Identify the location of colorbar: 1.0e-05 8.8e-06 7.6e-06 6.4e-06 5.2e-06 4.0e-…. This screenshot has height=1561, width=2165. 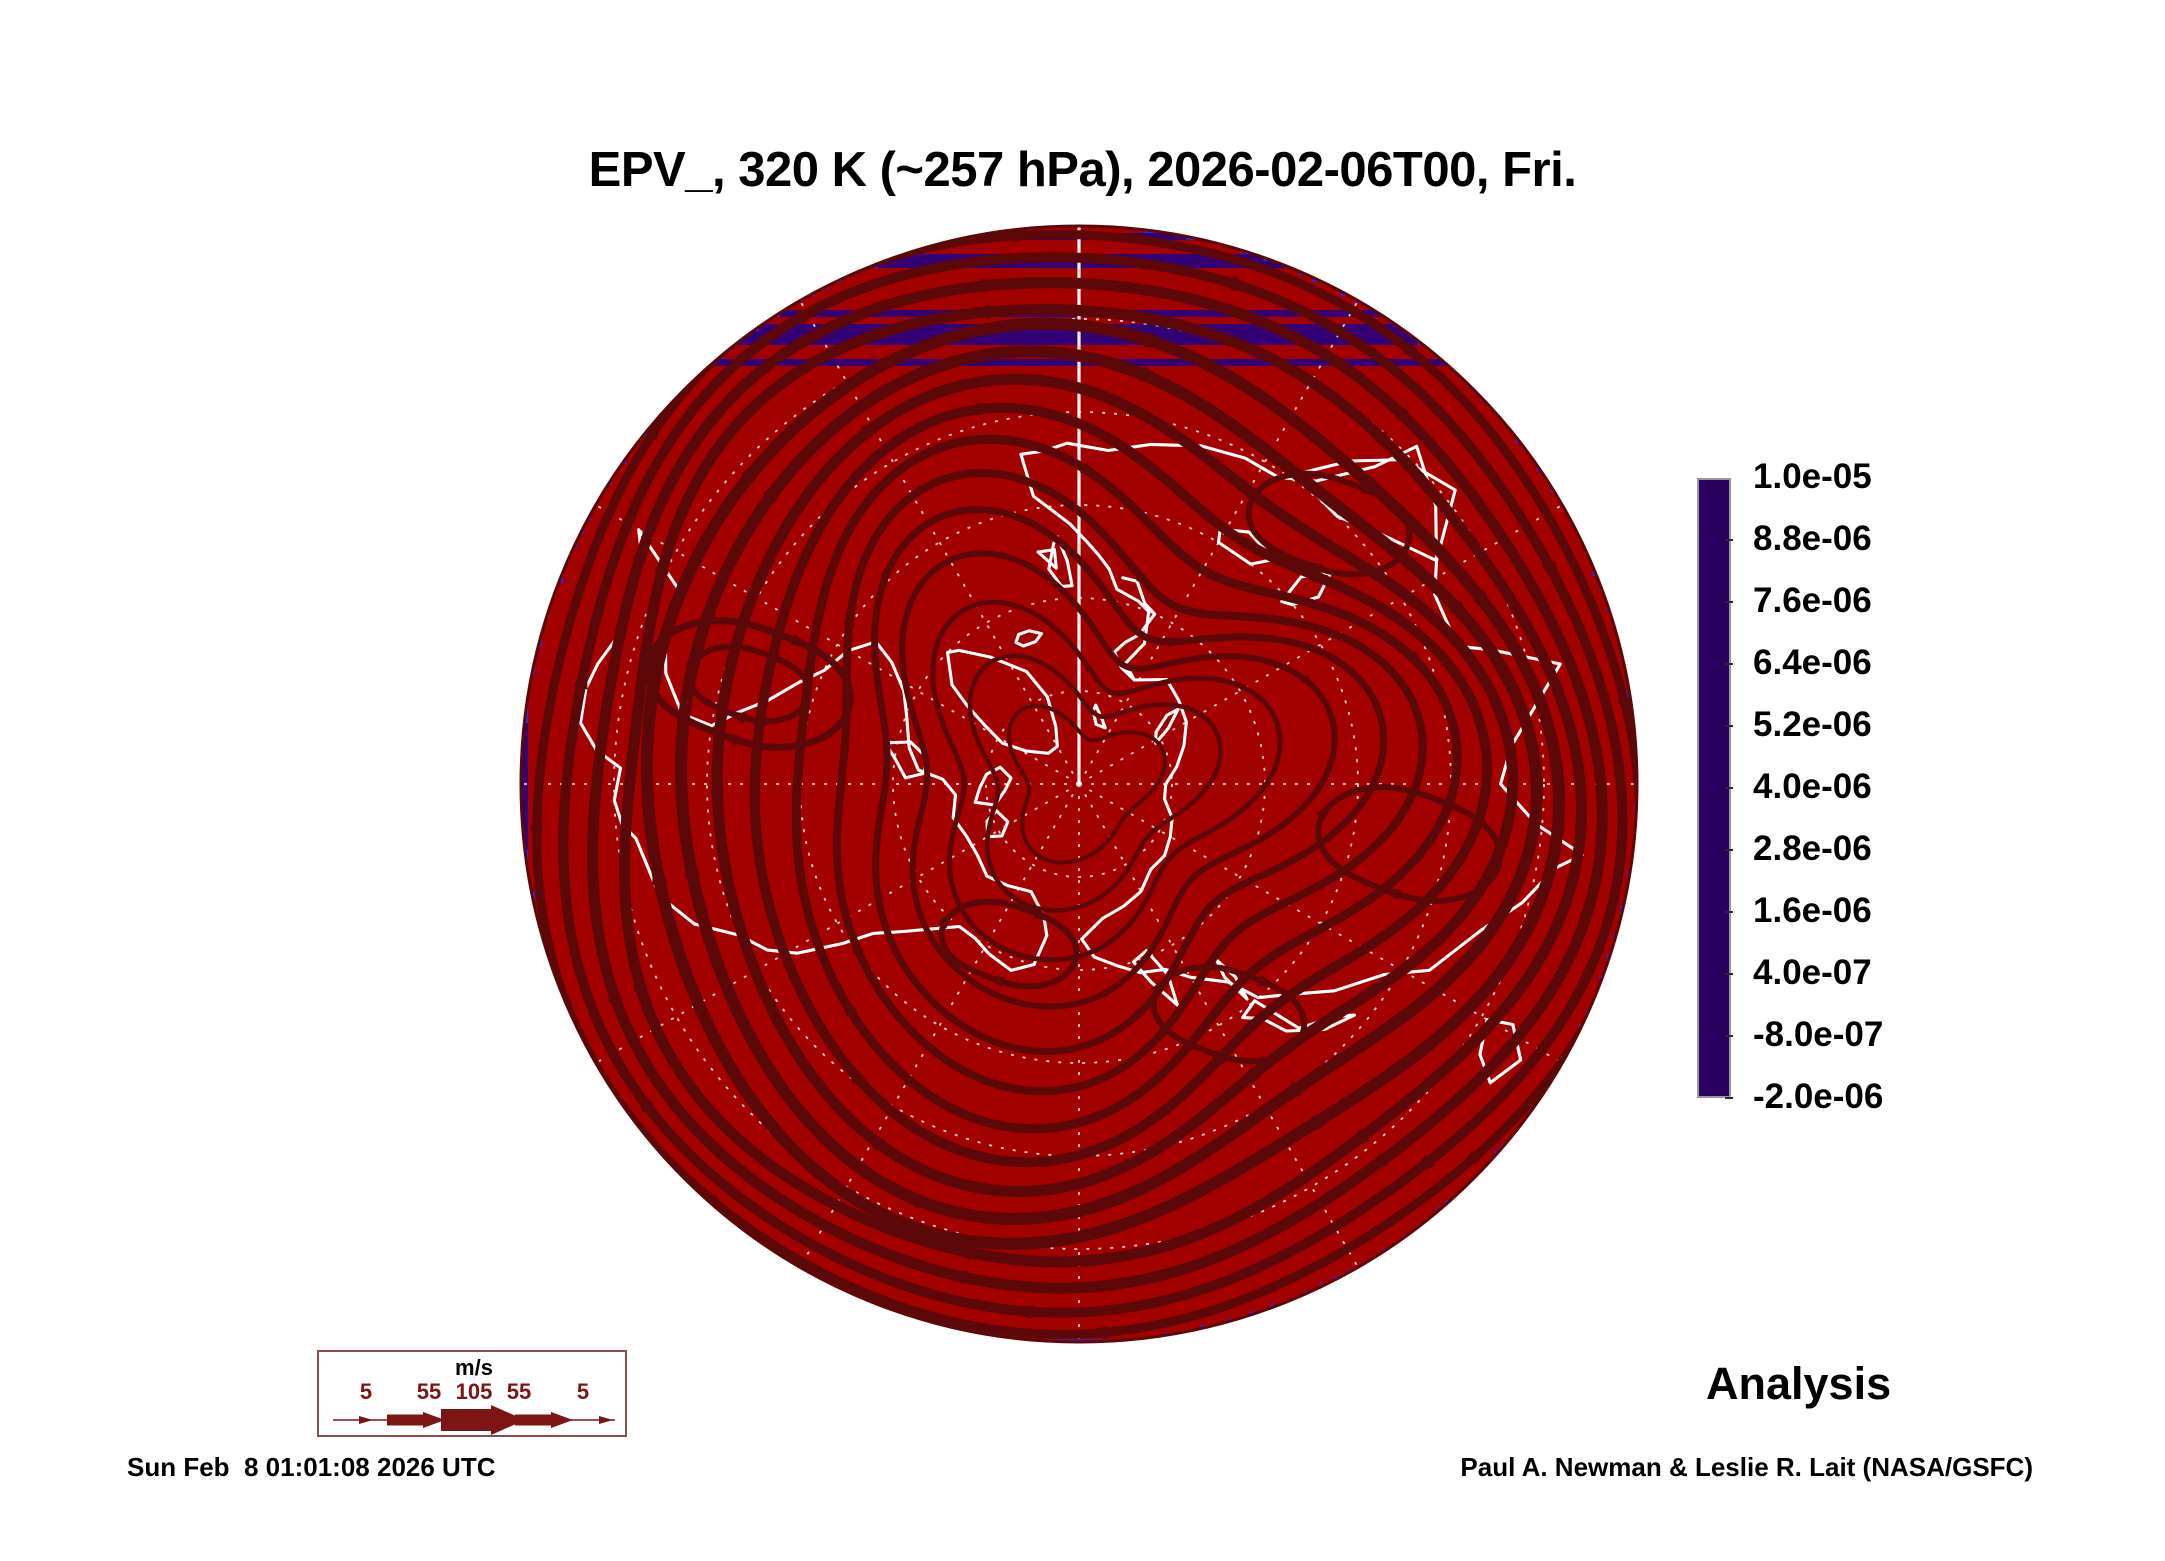
(1907, 786).